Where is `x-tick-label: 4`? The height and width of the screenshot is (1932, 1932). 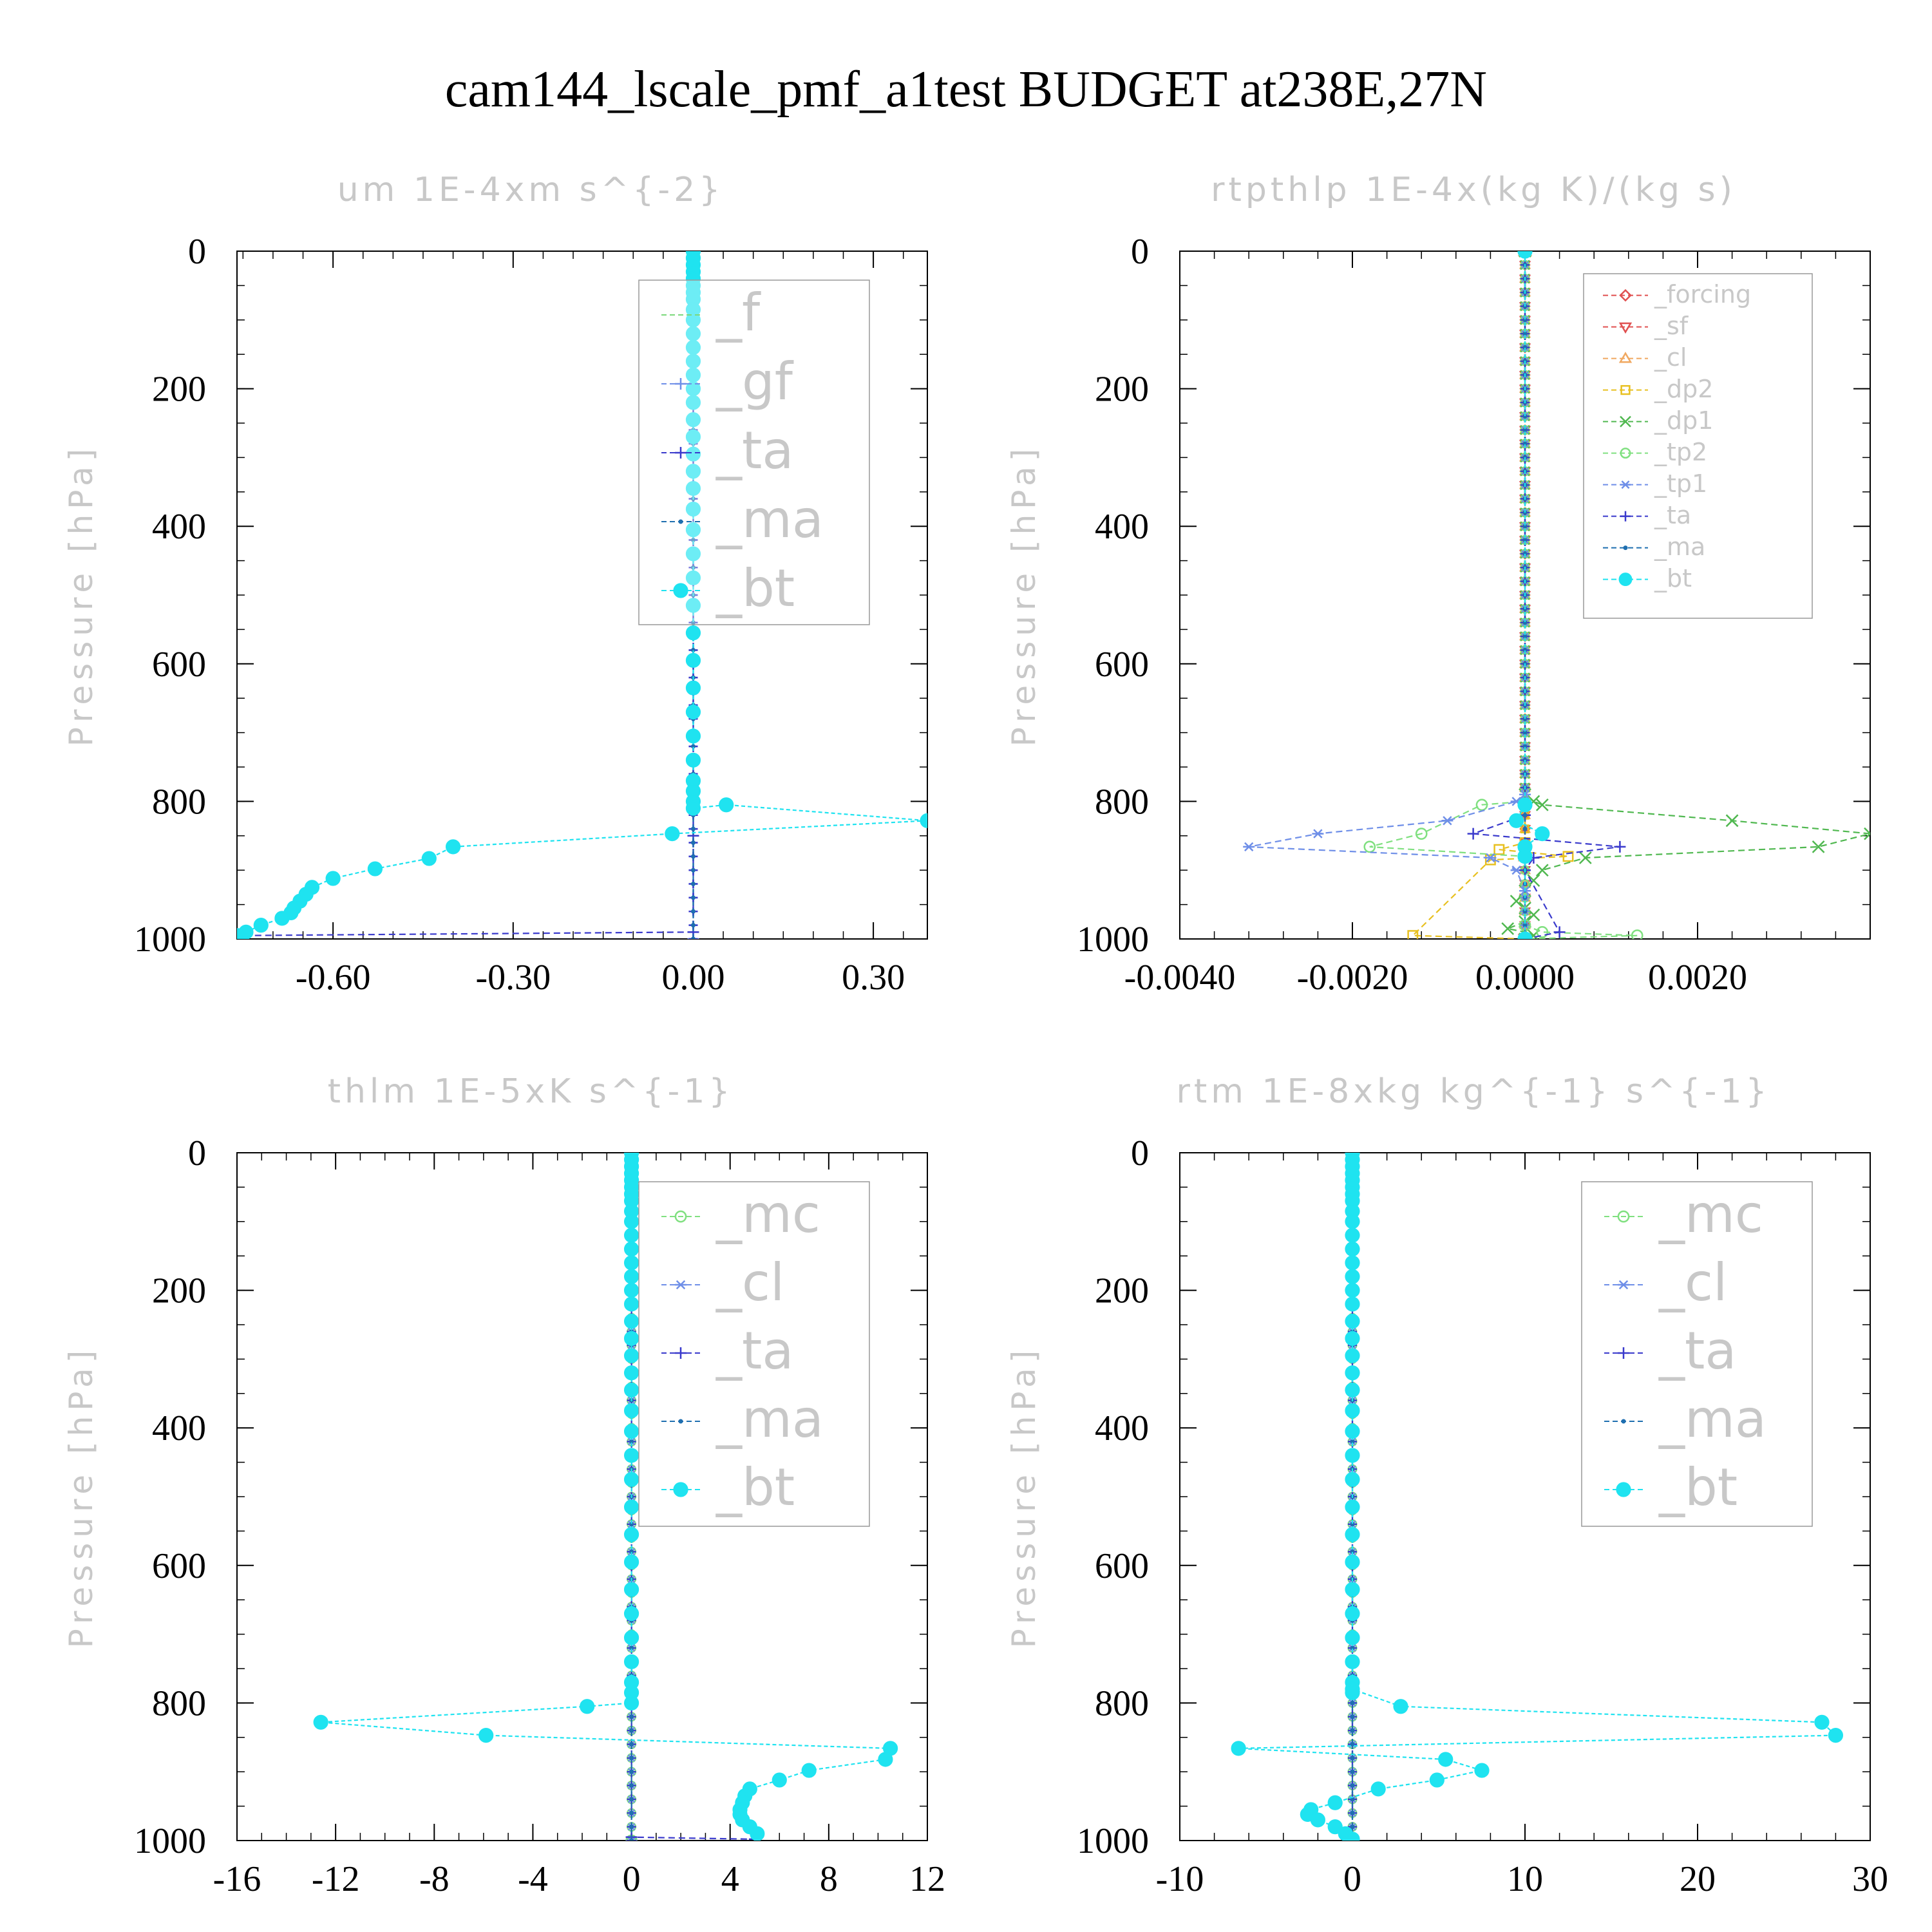 x-tick-label: 4 is located at coordinates (730, 1879).